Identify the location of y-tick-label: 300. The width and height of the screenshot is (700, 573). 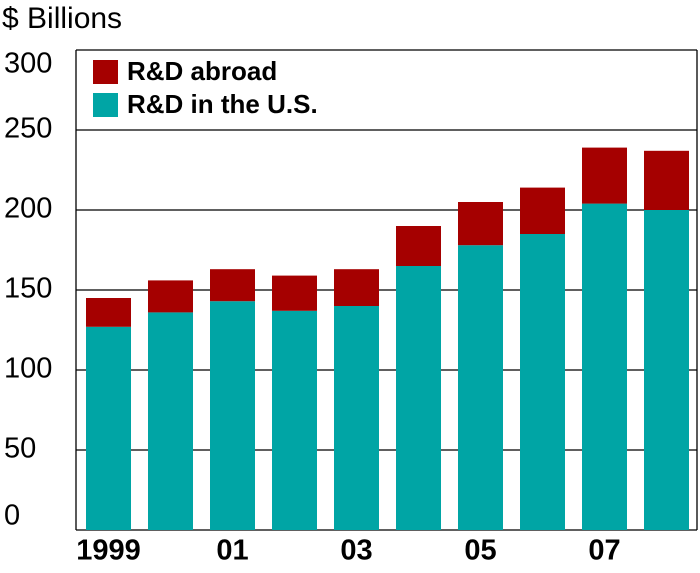
(28, 64).